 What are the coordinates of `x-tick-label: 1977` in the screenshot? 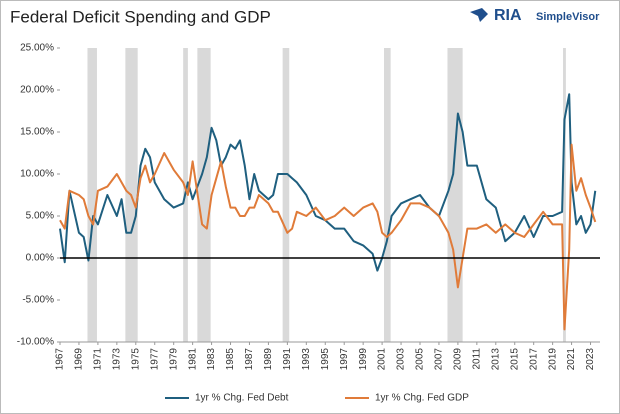 It's located at (154, 359).